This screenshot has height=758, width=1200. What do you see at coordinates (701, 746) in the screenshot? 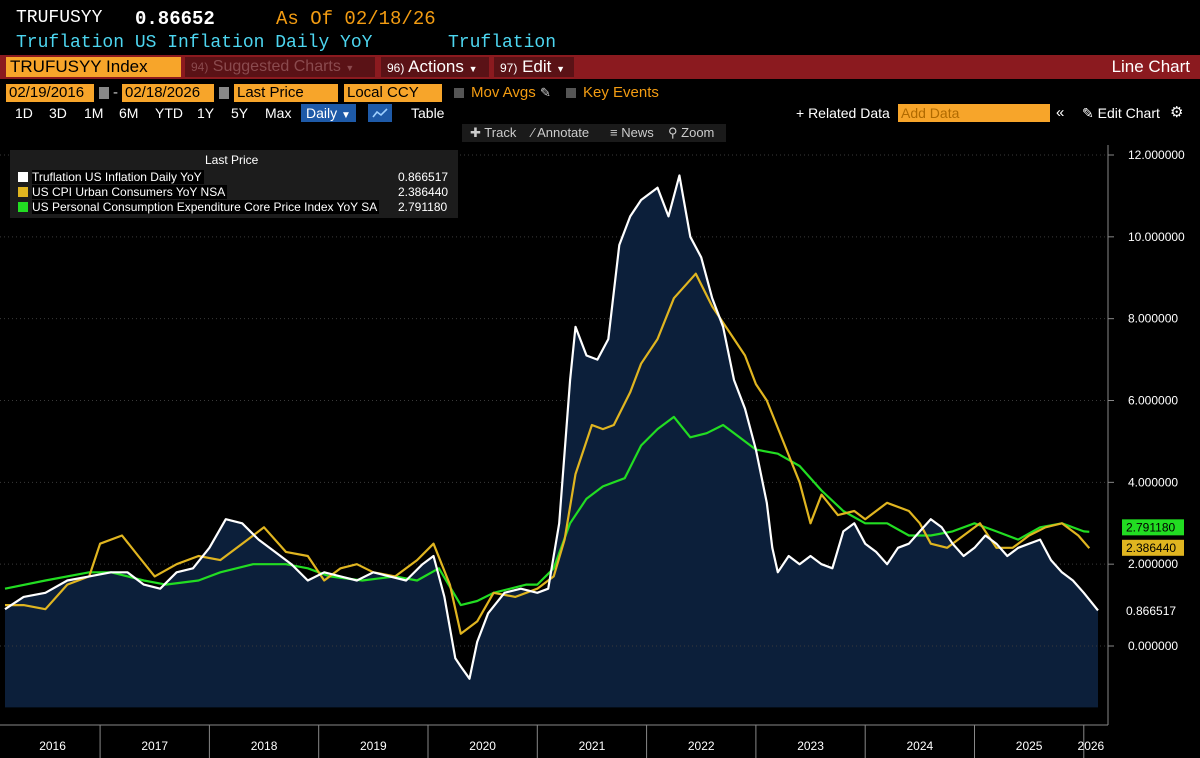
I see `x-tick-label: 2022` at bounding box center [701, 746].